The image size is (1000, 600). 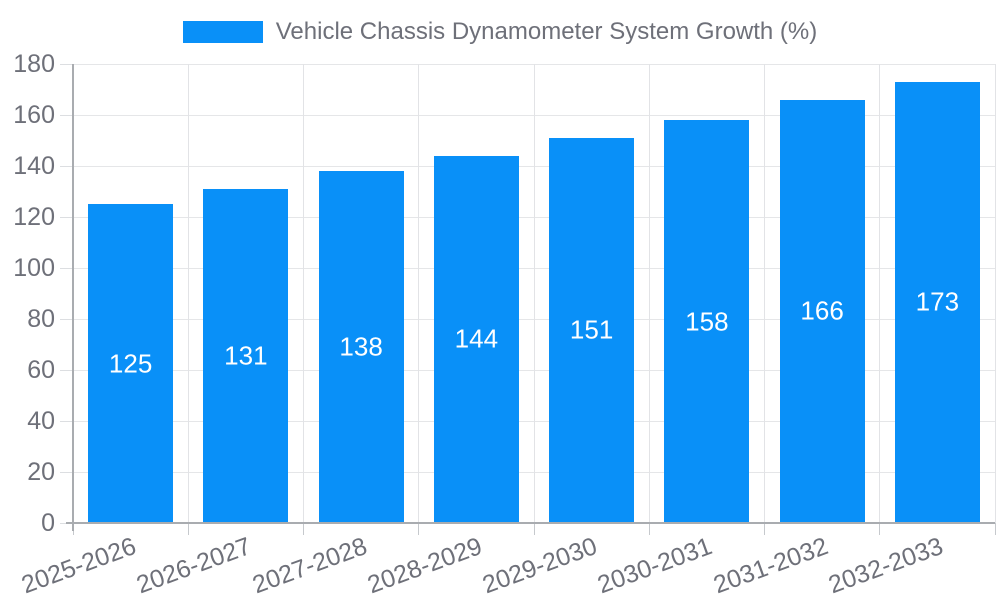 I want to click on bar: 151, so click(x=592, y=330).